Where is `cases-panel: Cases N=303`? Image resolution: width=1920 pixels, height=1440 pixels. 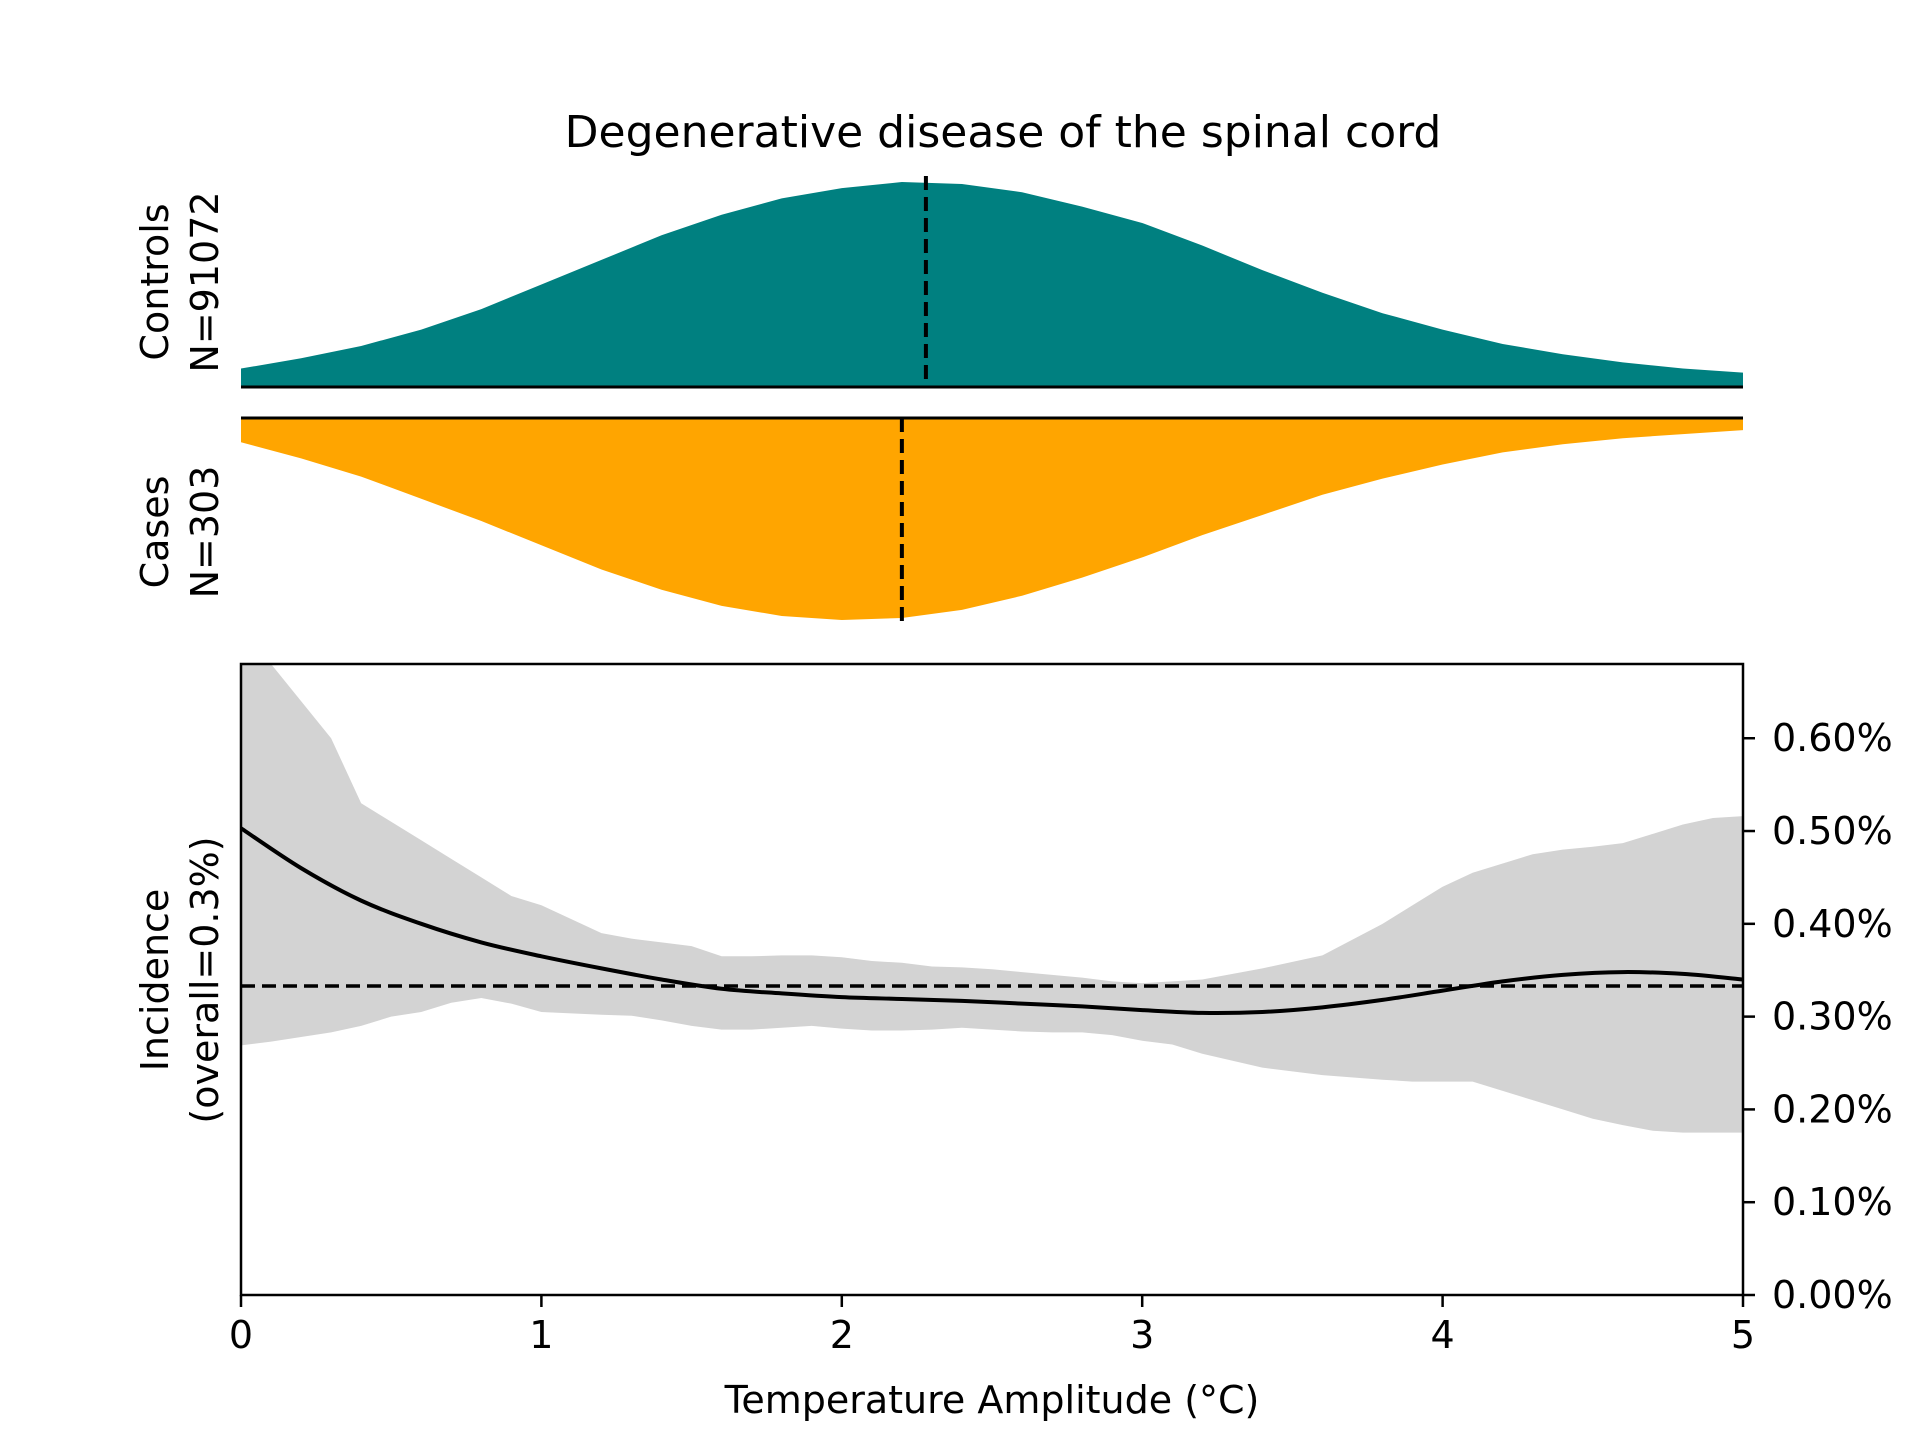 cases-panel: Cases N=303 is located at coordinates (938, 522).